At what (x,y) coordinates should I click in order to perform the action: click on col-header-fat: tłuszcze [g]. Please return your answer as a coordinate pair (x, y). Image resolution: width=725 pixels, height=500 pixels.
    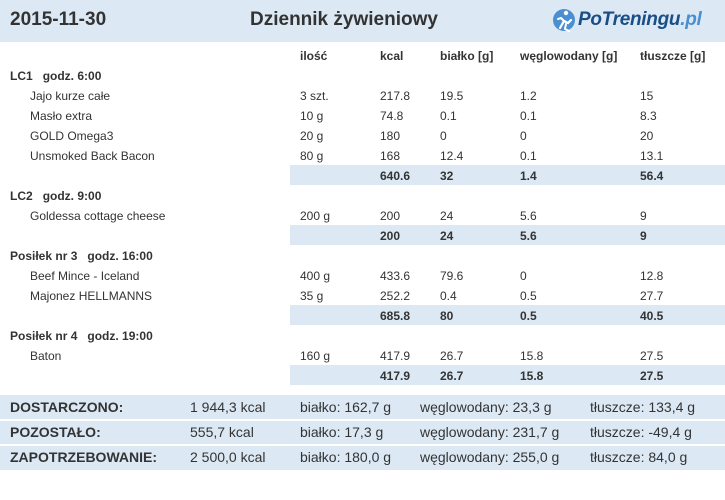
    Looking at the image, I should click on (673, 56).